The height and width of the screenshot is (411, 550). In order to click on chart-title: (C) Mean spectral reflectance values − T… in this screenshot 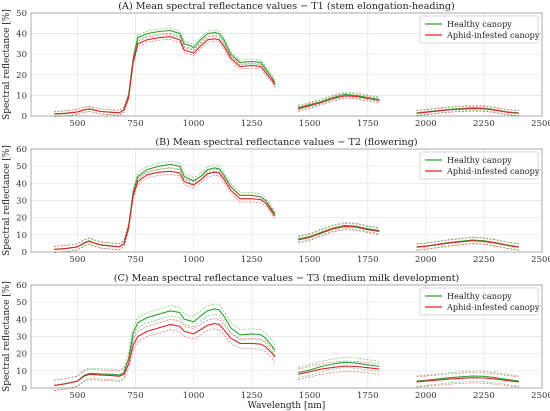, I will do `click(287, 278)`.